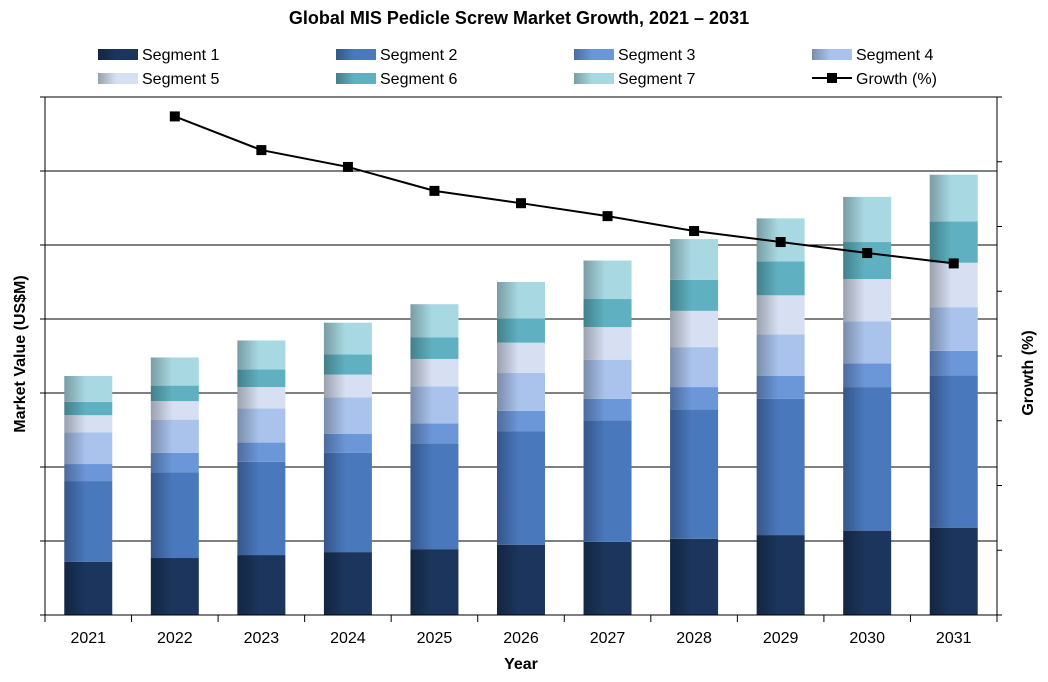  What do you see at coordinates (348, 638) in the screenshot?
I see `x-tick-label: 2024` at bounding box center [348, 638].